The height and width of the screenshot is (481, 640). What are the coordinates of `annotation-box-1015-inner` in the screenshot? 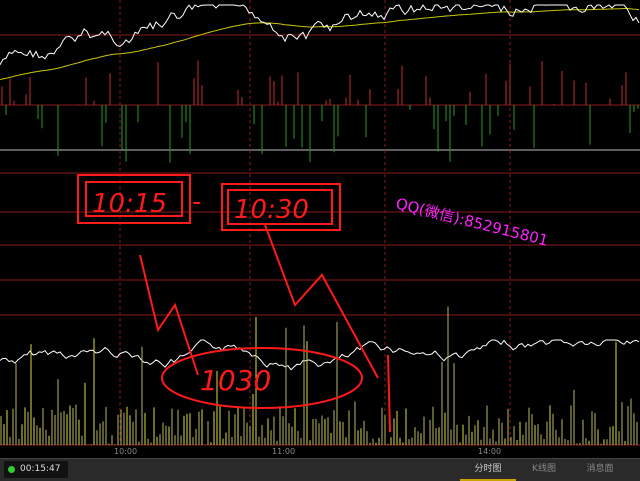 It's located at (134, 199).